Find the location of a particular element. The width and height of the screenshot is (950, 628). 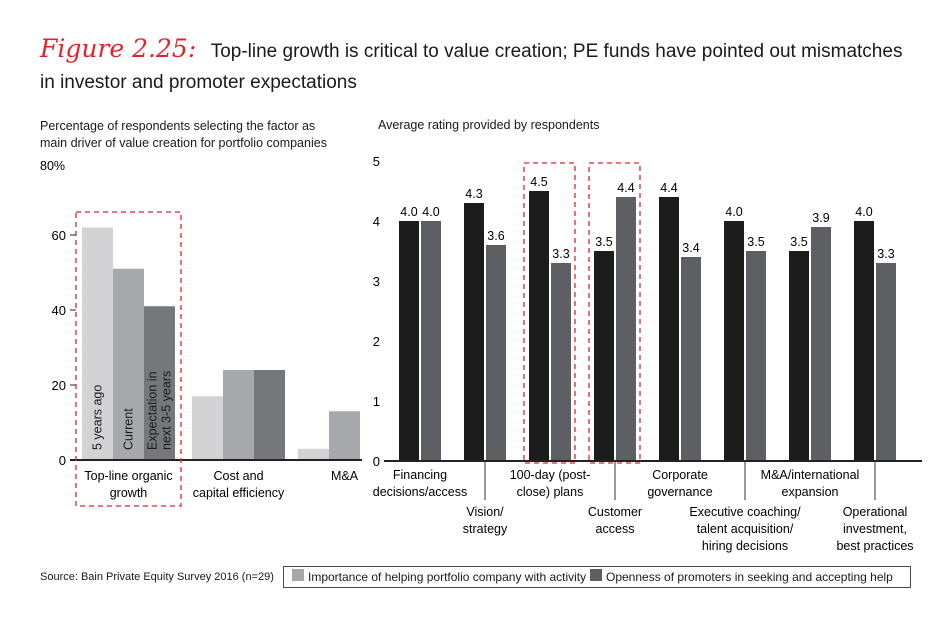

figure-colon: : is located at coordinates (192, 48).